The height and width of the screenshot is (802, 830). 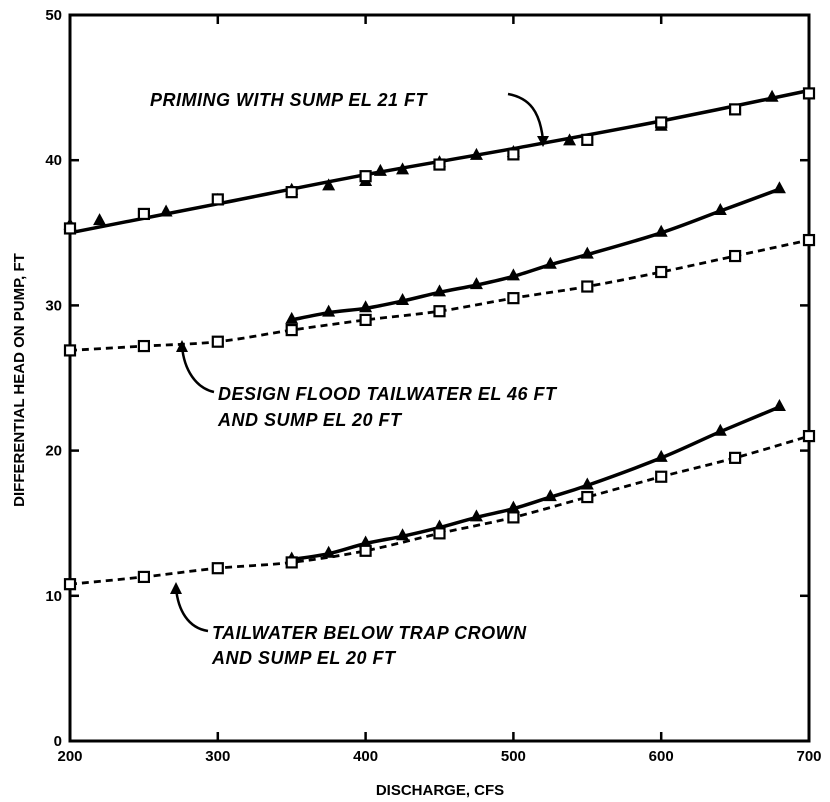 I want to click on leader-arrowhead-design-flood, so click(x=182, y=346).